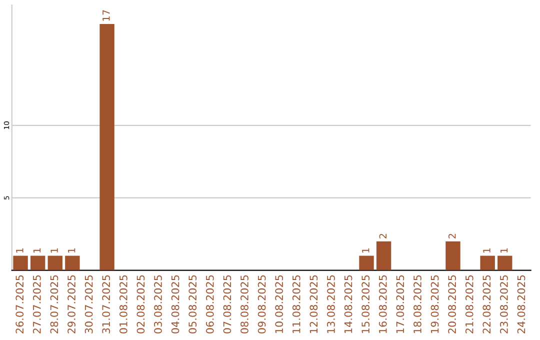 This screenshot has width=540, height=340. What do you see at coordinates (140, 304) in the screenshot?
I see `x-tick-label: 02.08.2025` at bounding box center [140, 304].